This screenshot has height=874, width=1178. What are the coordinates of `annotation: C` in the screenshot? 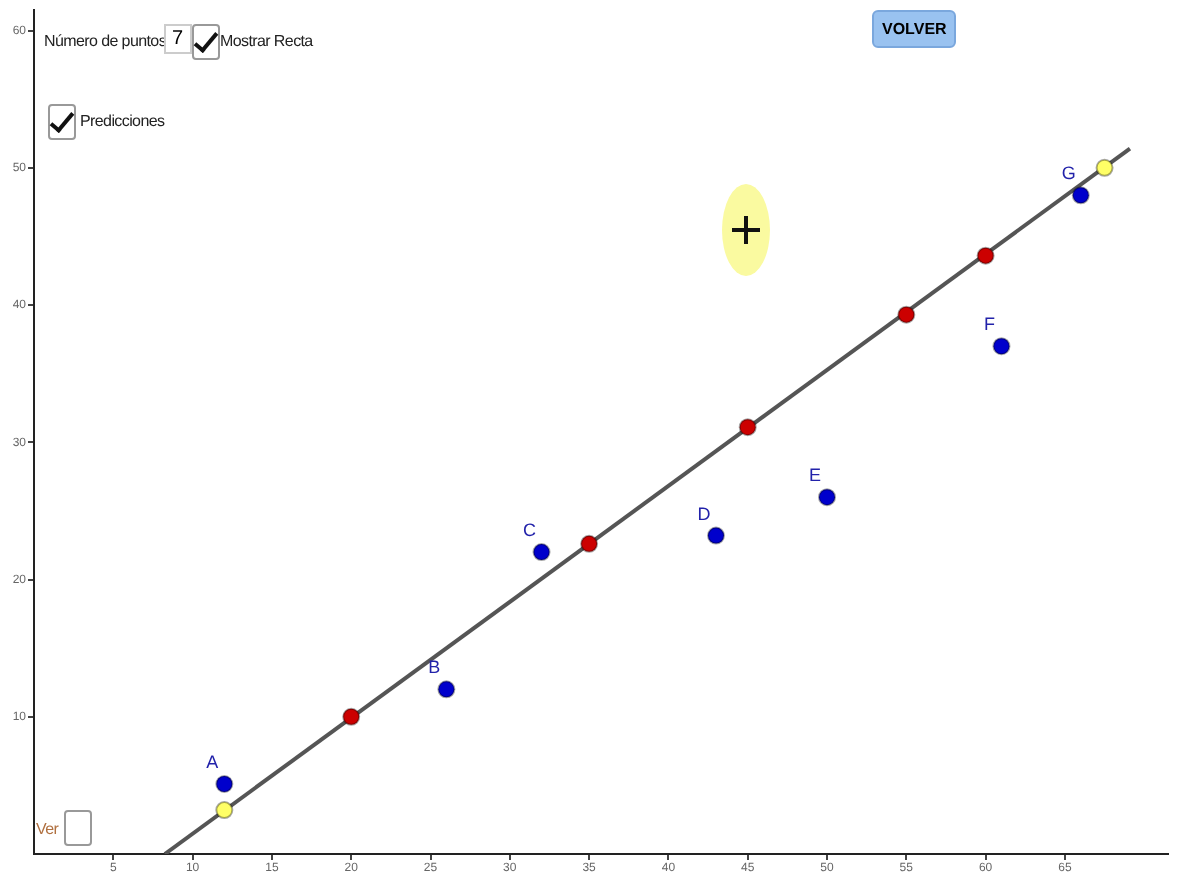 It's located at (530, 530).